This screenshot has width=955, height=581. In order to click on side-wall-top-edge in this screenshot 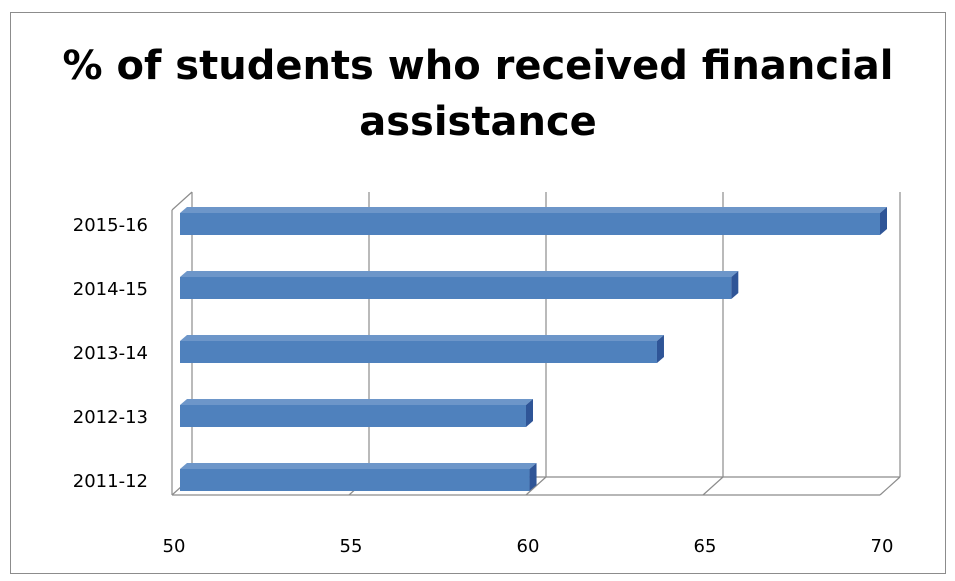, I will do `click(182, 201)`.